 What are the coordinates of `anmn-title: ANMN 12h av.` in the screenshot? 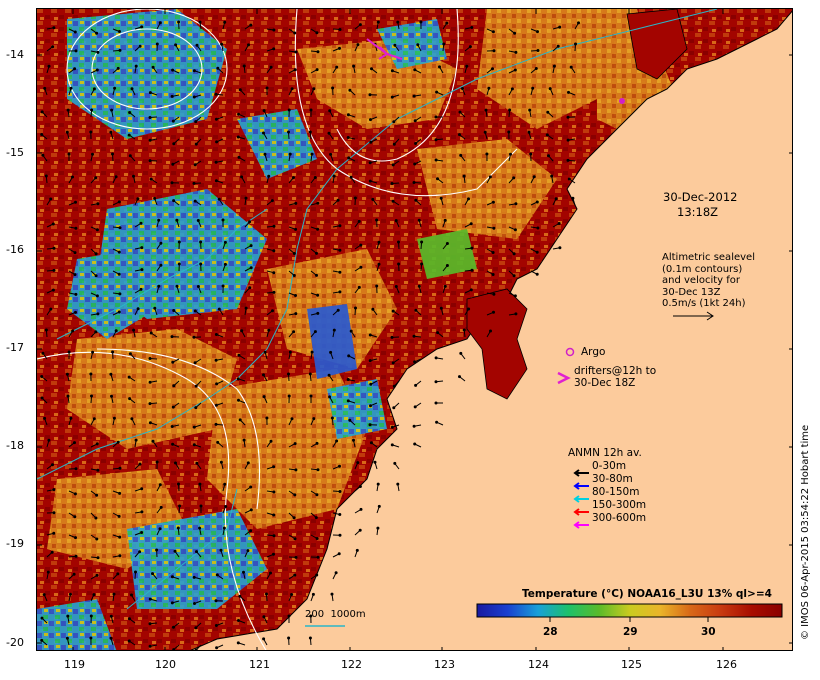 It's located at (605, 453).